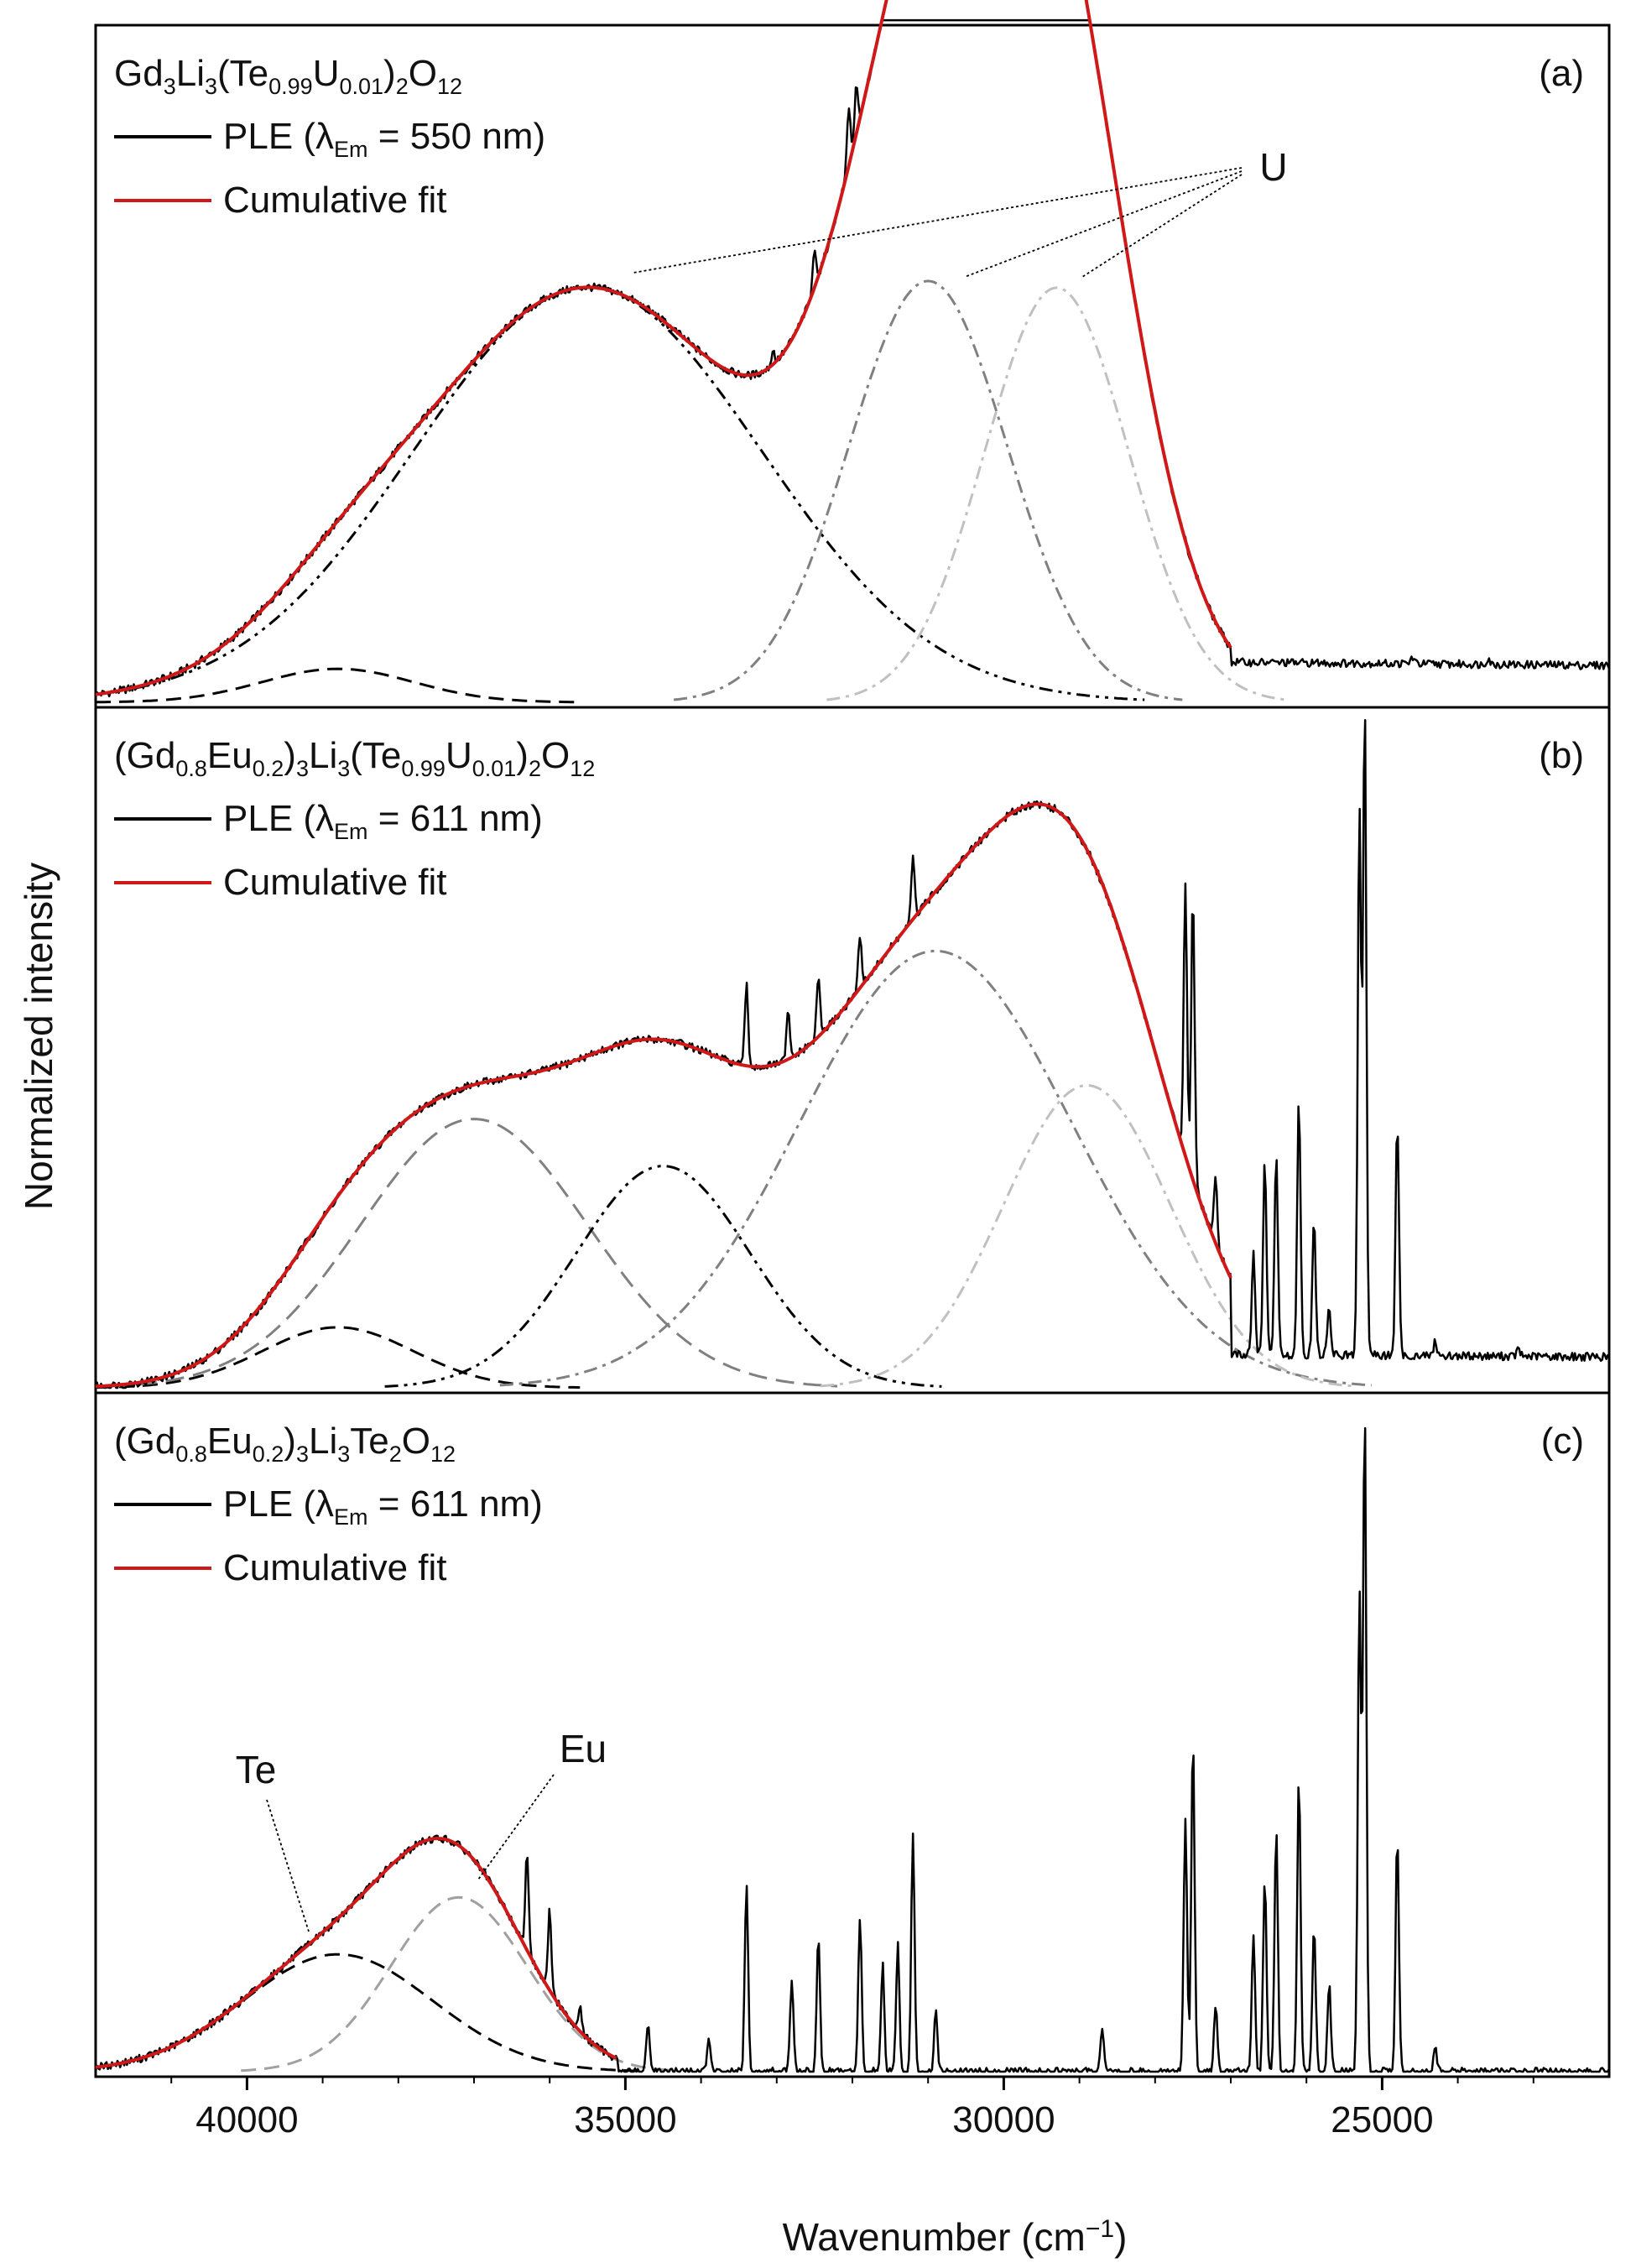 The height and width of the screenshot is (2268, 1636). I want to click on panel-tag: (c), so click(1562, 1442).